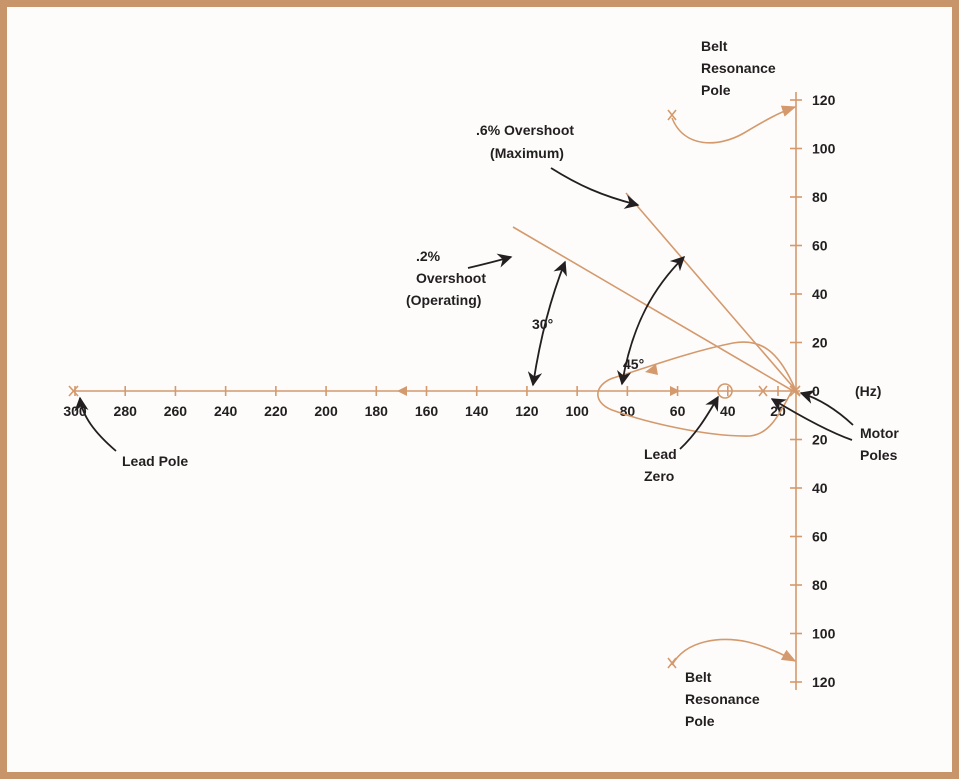 This screenshot has width=959, height=779. What do you see at coordinates (678, 411) in the screenshot?
I see `real-axis-tick-label: 60` at bounding box center [678, 411].